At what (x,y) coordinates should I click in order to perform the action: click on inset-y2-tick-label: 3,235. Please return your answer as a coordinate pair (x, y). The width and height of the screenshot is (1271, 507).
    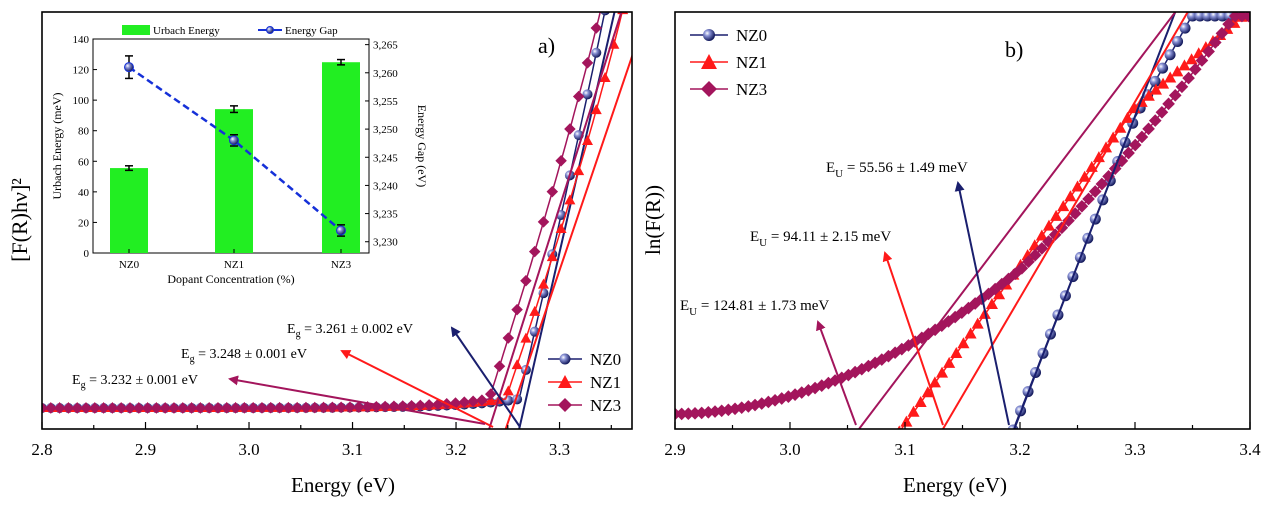
    Looking at the image, I should click on (385, 215).